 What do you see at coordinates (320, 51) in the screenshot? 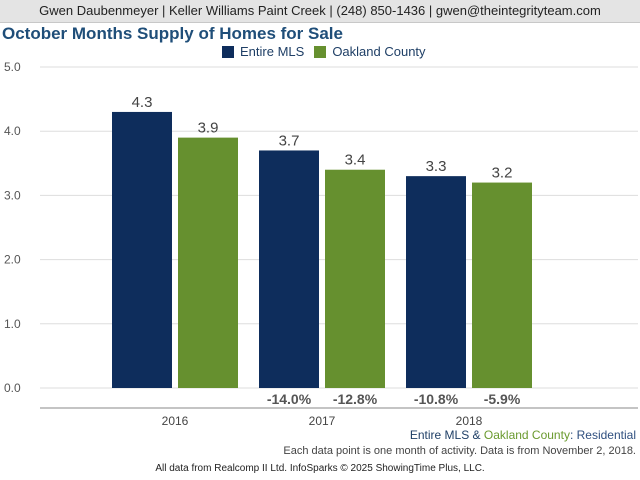
I see `legend-swatch-oakland-county` at bounding box center [320, 51].